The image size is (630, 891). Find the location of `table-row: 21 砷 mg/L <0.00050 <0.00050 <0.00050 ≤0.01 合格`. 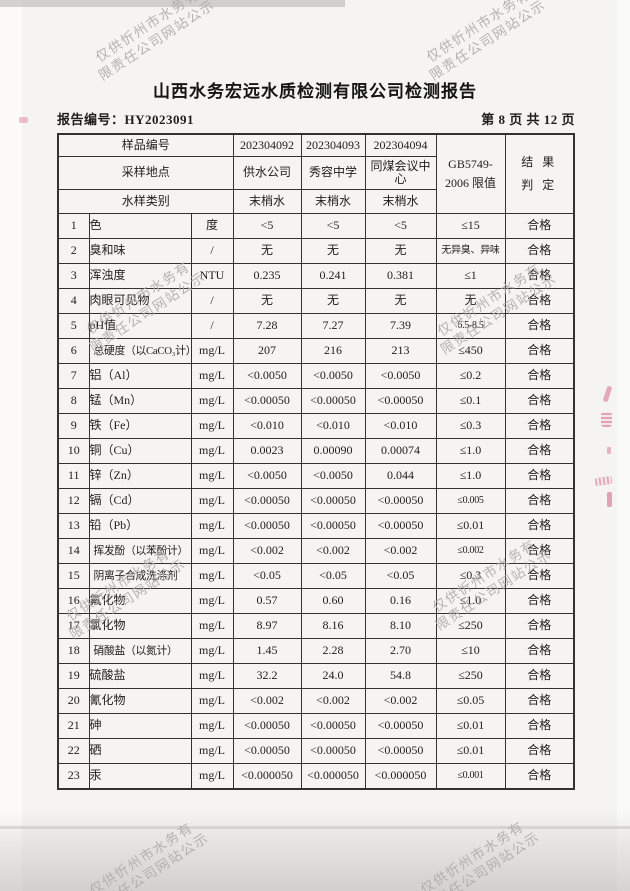

table-row: 21 砷 mg/L <0.00050 <0.00050 <0.00050 ≤0.01 合格 is located at coordinates (316, 726).